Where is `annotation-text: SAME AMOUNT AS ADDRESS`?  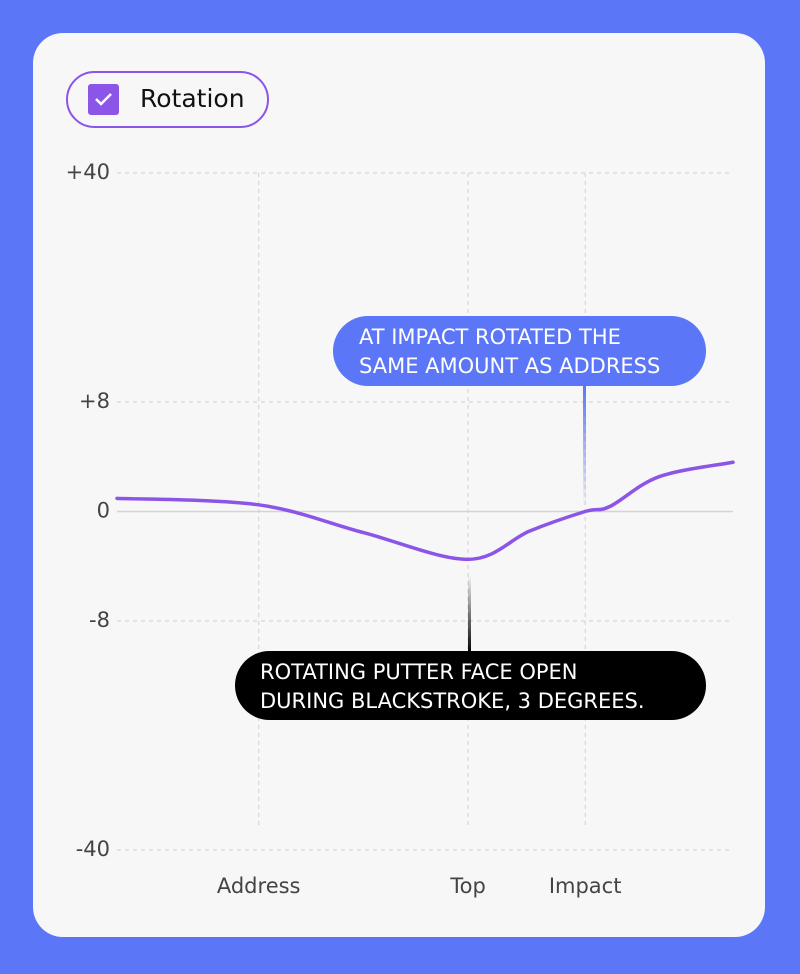
annotation-text: SAME AMOUNT AS ADDRESS is located at coordinates (509, 366).